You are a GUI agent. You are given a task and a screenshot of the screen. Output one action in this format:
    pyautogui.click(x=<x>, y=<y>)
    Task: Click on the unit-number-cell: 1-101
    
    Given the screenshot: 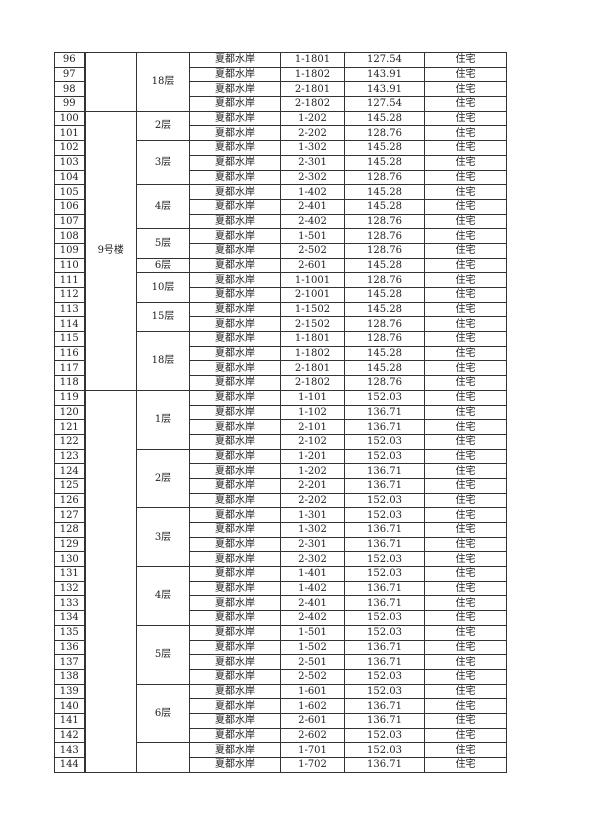 What is the action you would take?
    pyautogui.click(x=312, y=397)
    